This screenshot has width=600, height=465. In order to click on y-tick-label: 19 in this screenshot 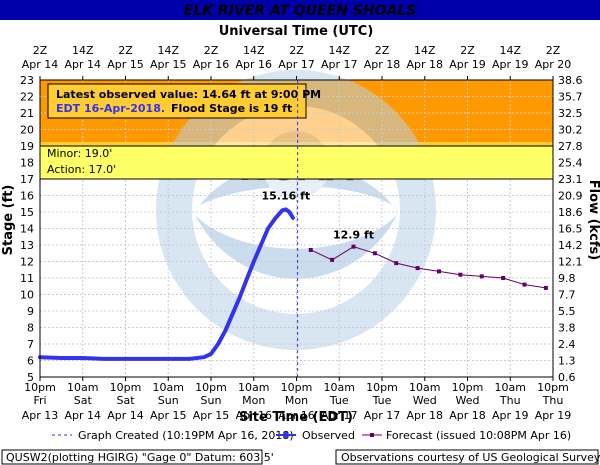, I will do `click(27, 146)`.